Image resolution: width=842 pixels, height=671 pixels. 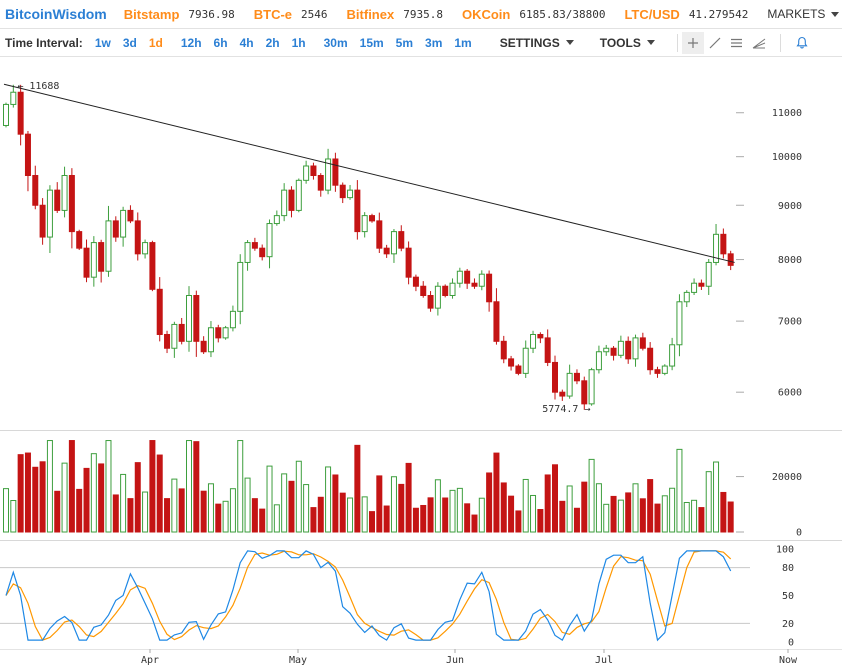 I want to click on ticker-bitfinex: Bitfinex 7935.8, so click(x=395, y=14).